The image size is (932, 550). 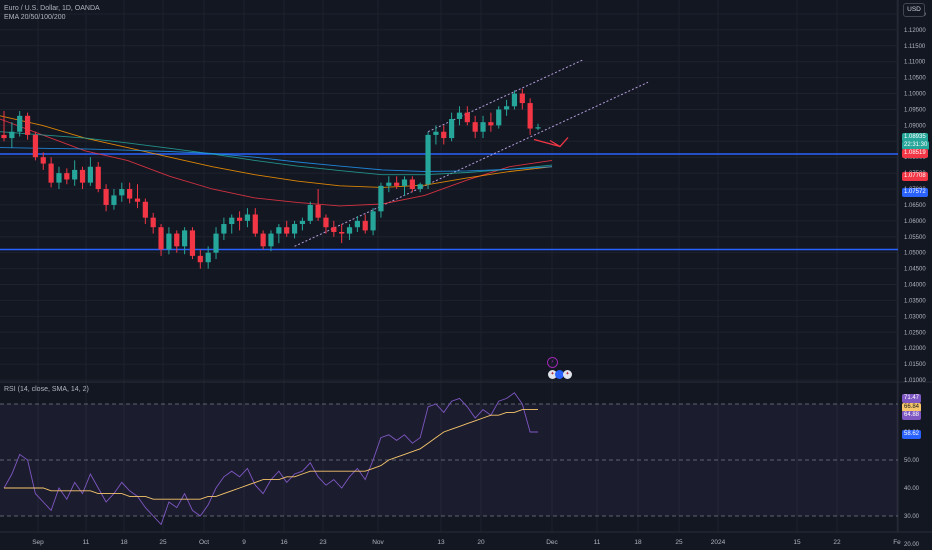 What do you see at coordinates (915, 110) in the screenshot?
I see `price-tick-label: 1.09500` at bounding box center [915, 110].